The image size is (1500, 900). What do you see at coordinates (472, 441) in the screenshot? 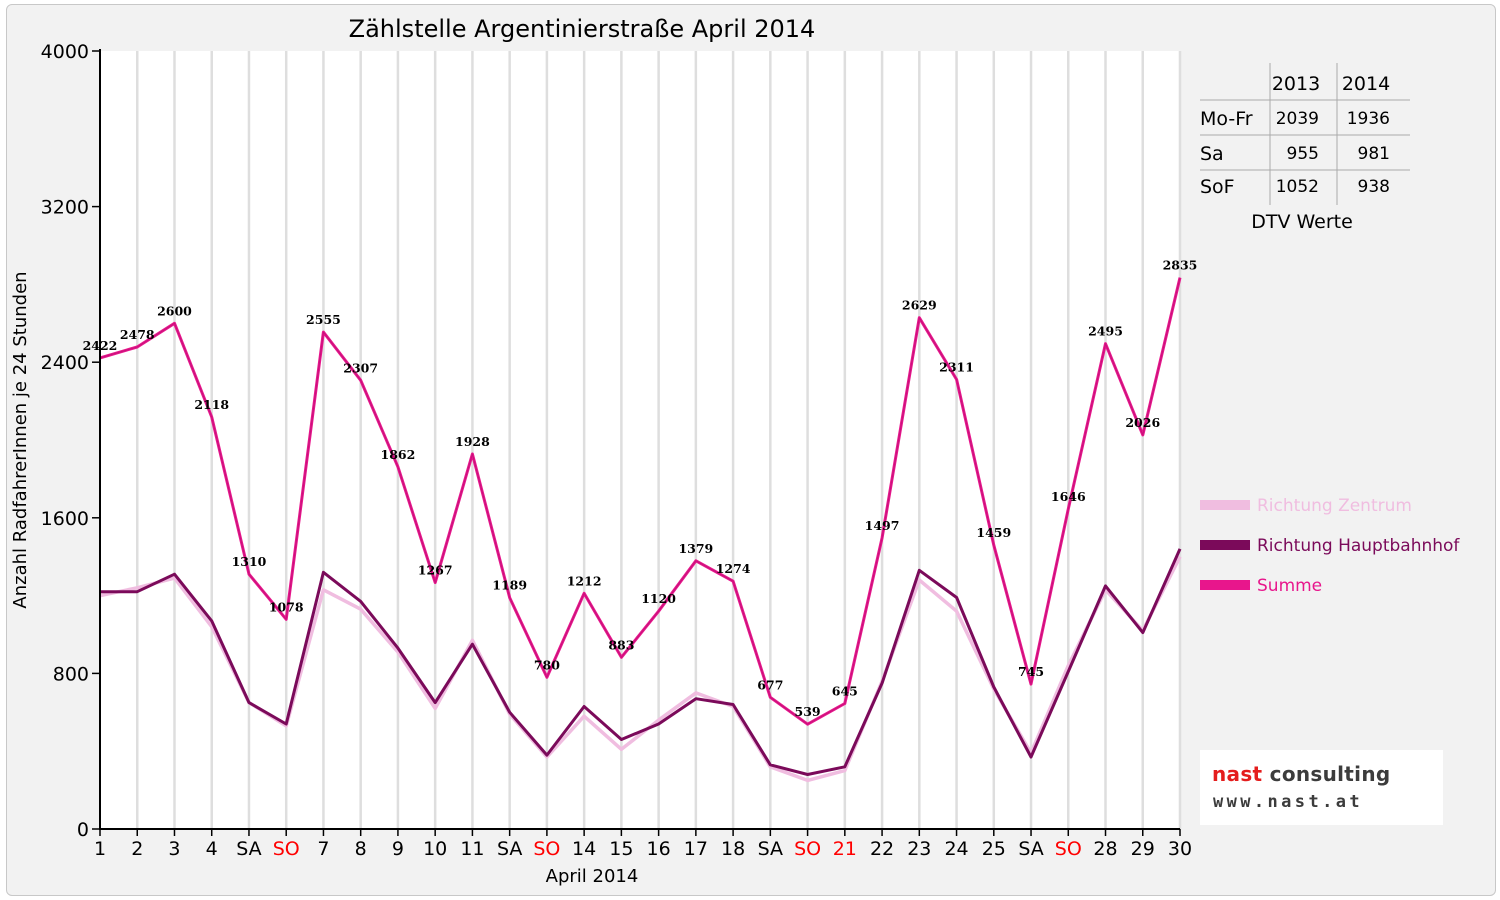
I see `data-label: 1928` at bounding box center [472, 441].